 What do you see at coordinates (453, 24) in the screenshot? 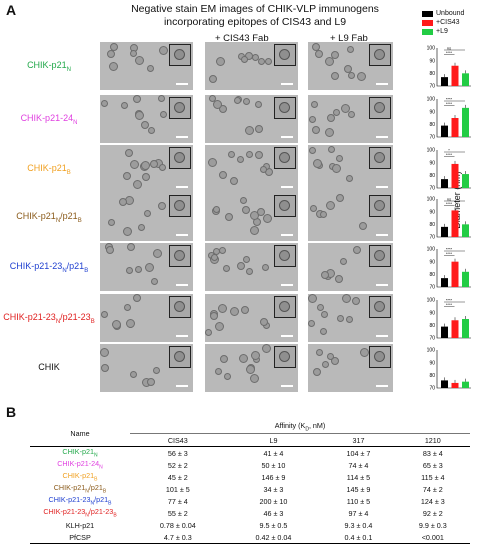
I see `chart-legend: Unbound +CIS43 +L9` at bounding box center [453, 24].